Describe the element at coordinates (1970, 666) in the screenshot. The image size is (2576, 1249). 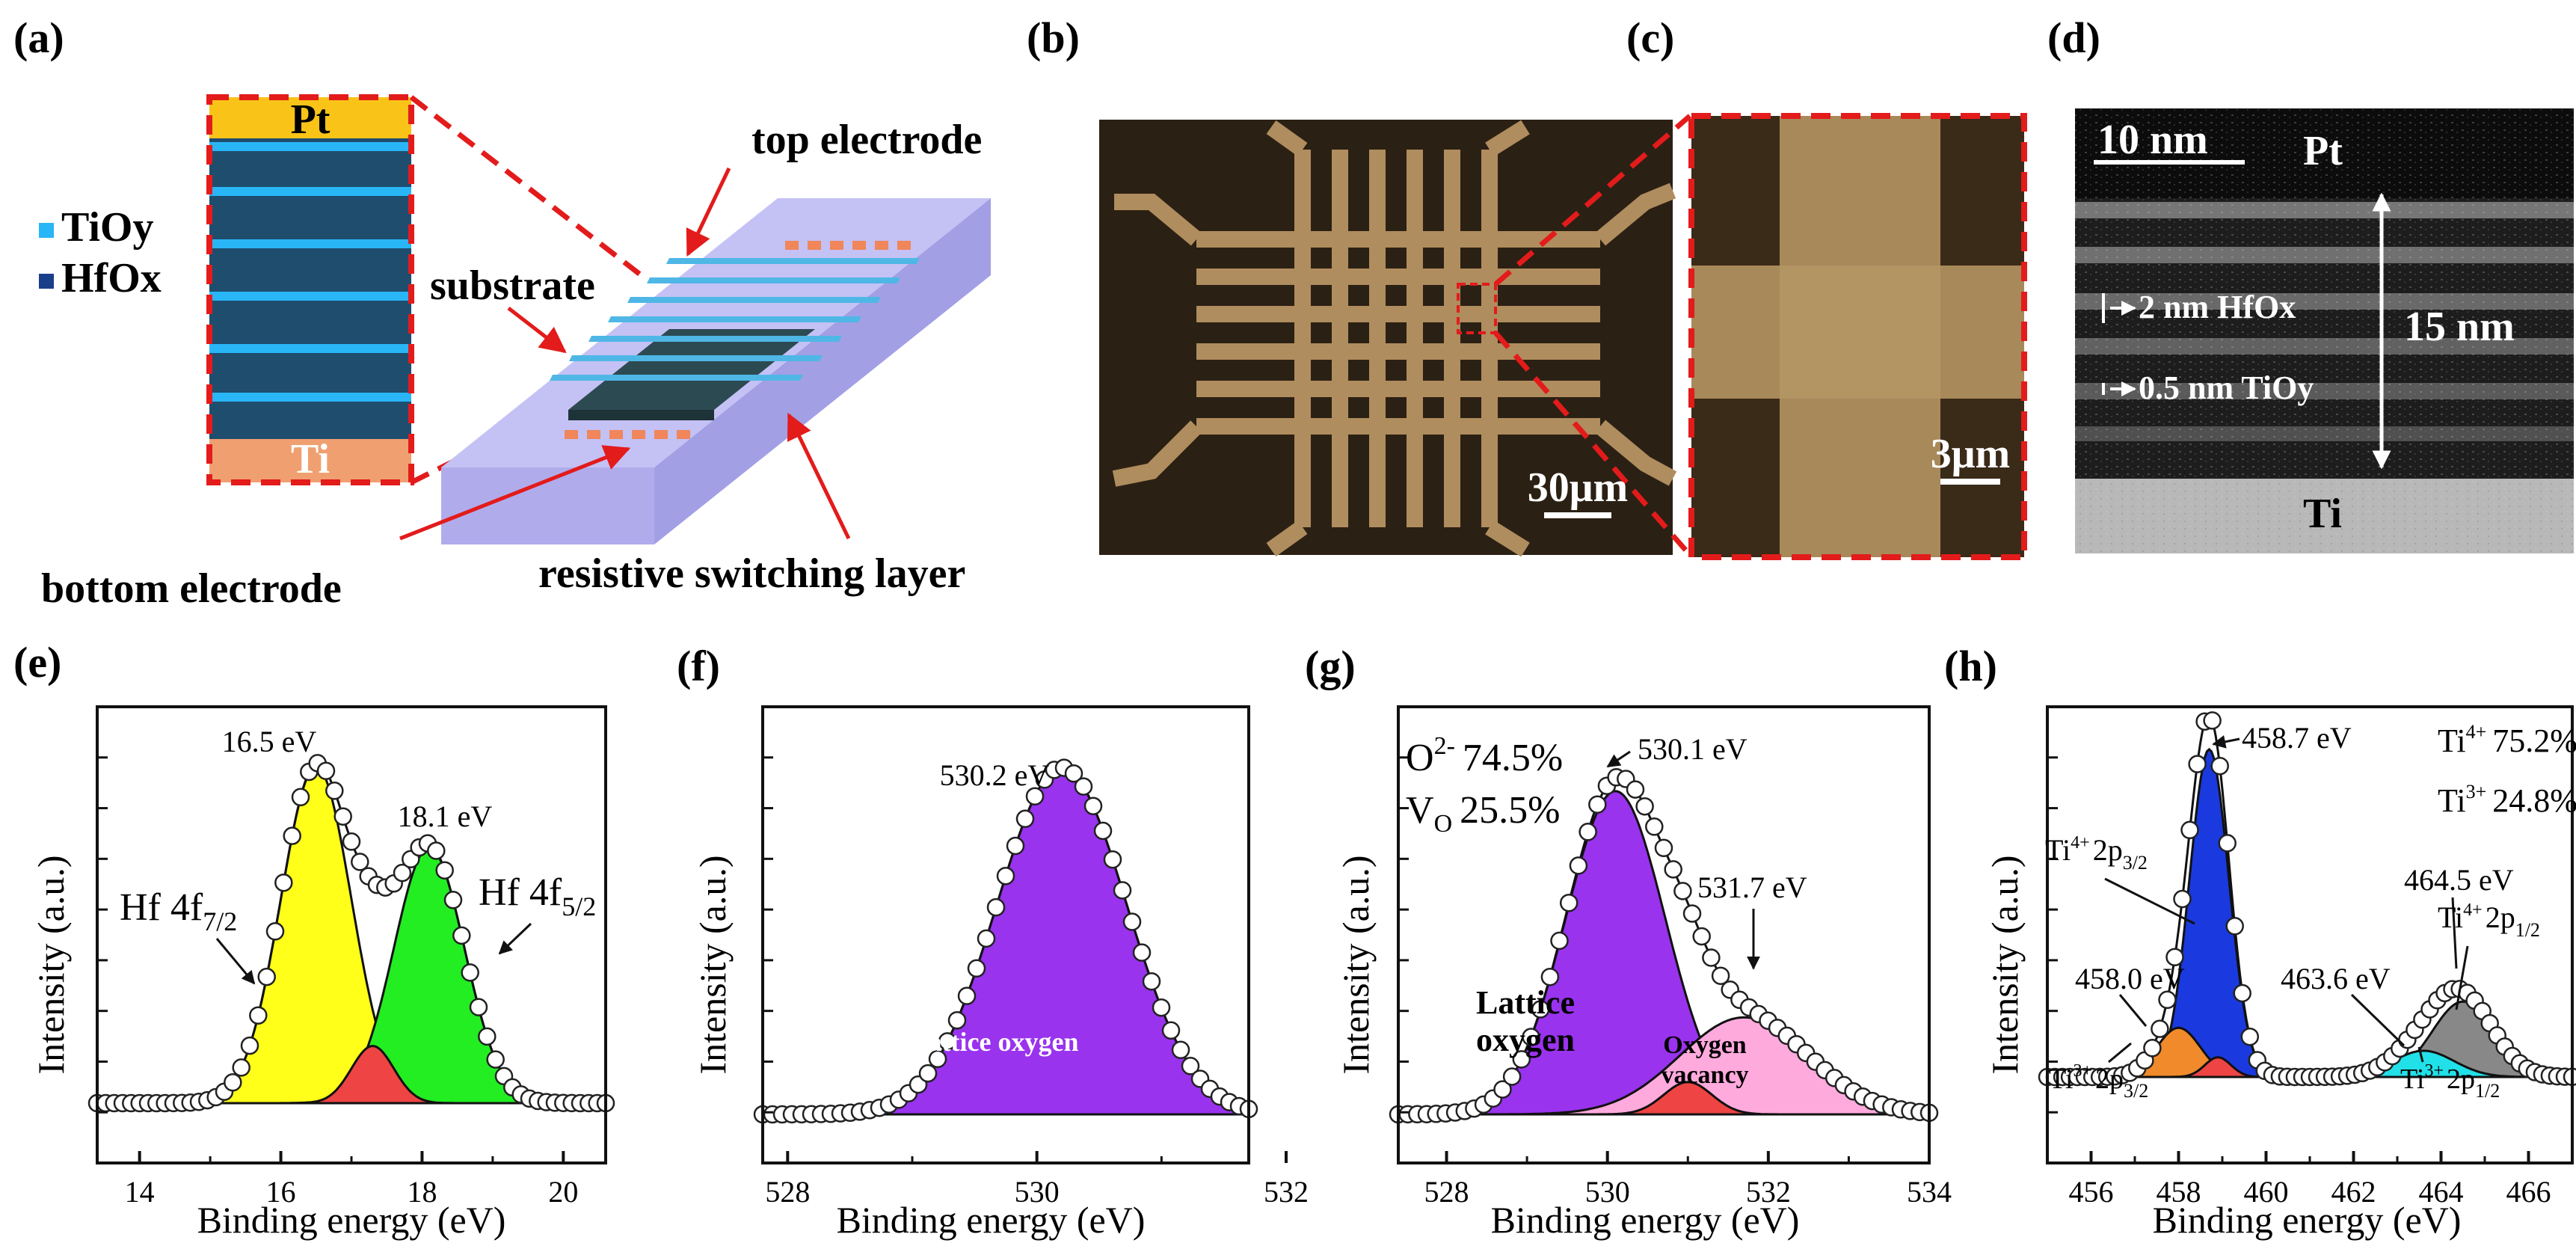
I see `panel-label-h: (h)` at that location.